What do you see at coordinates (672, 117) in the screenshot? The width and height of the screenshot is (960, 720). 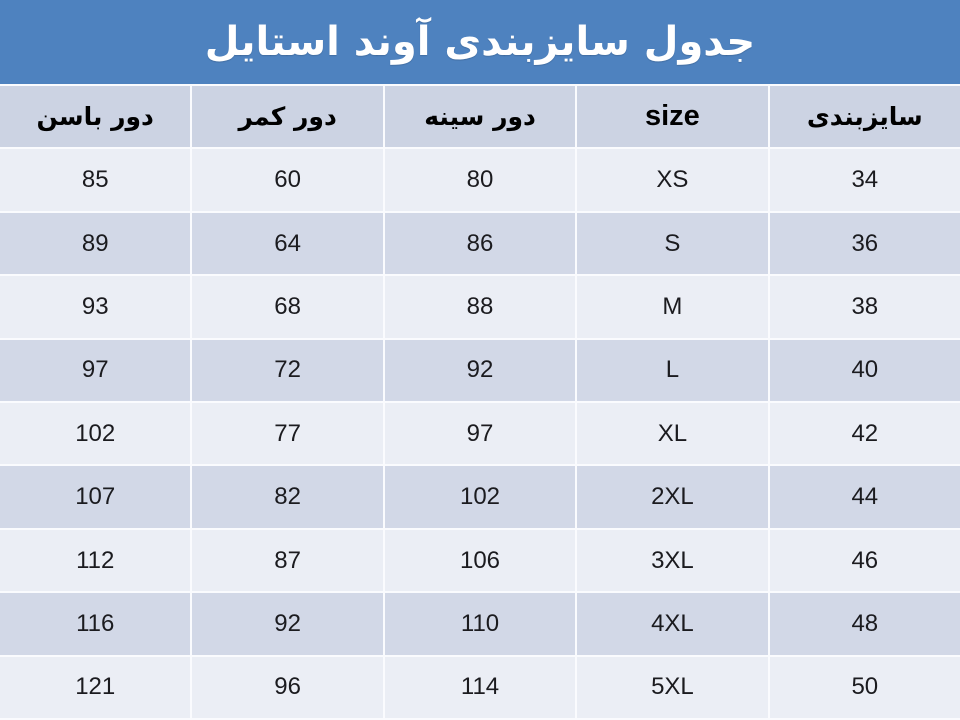 I see `header-cell-size: size` at bounding box center [672, 117].